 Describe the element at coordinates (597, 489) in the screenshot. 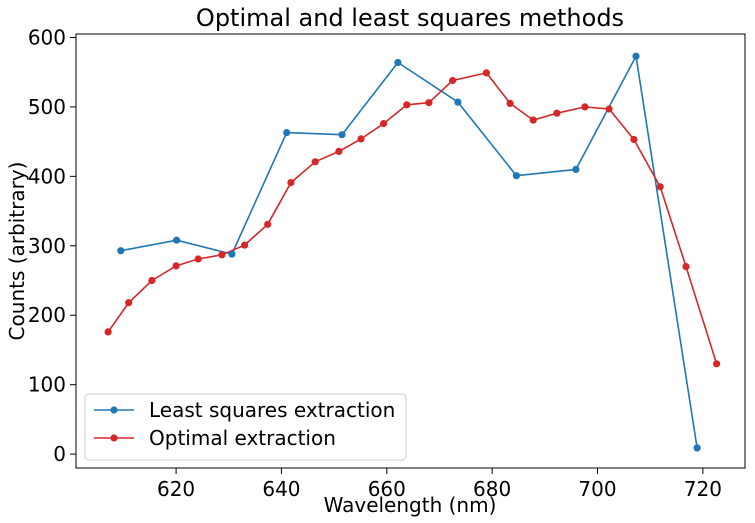

I see `x-tick-label: 700` at that location.